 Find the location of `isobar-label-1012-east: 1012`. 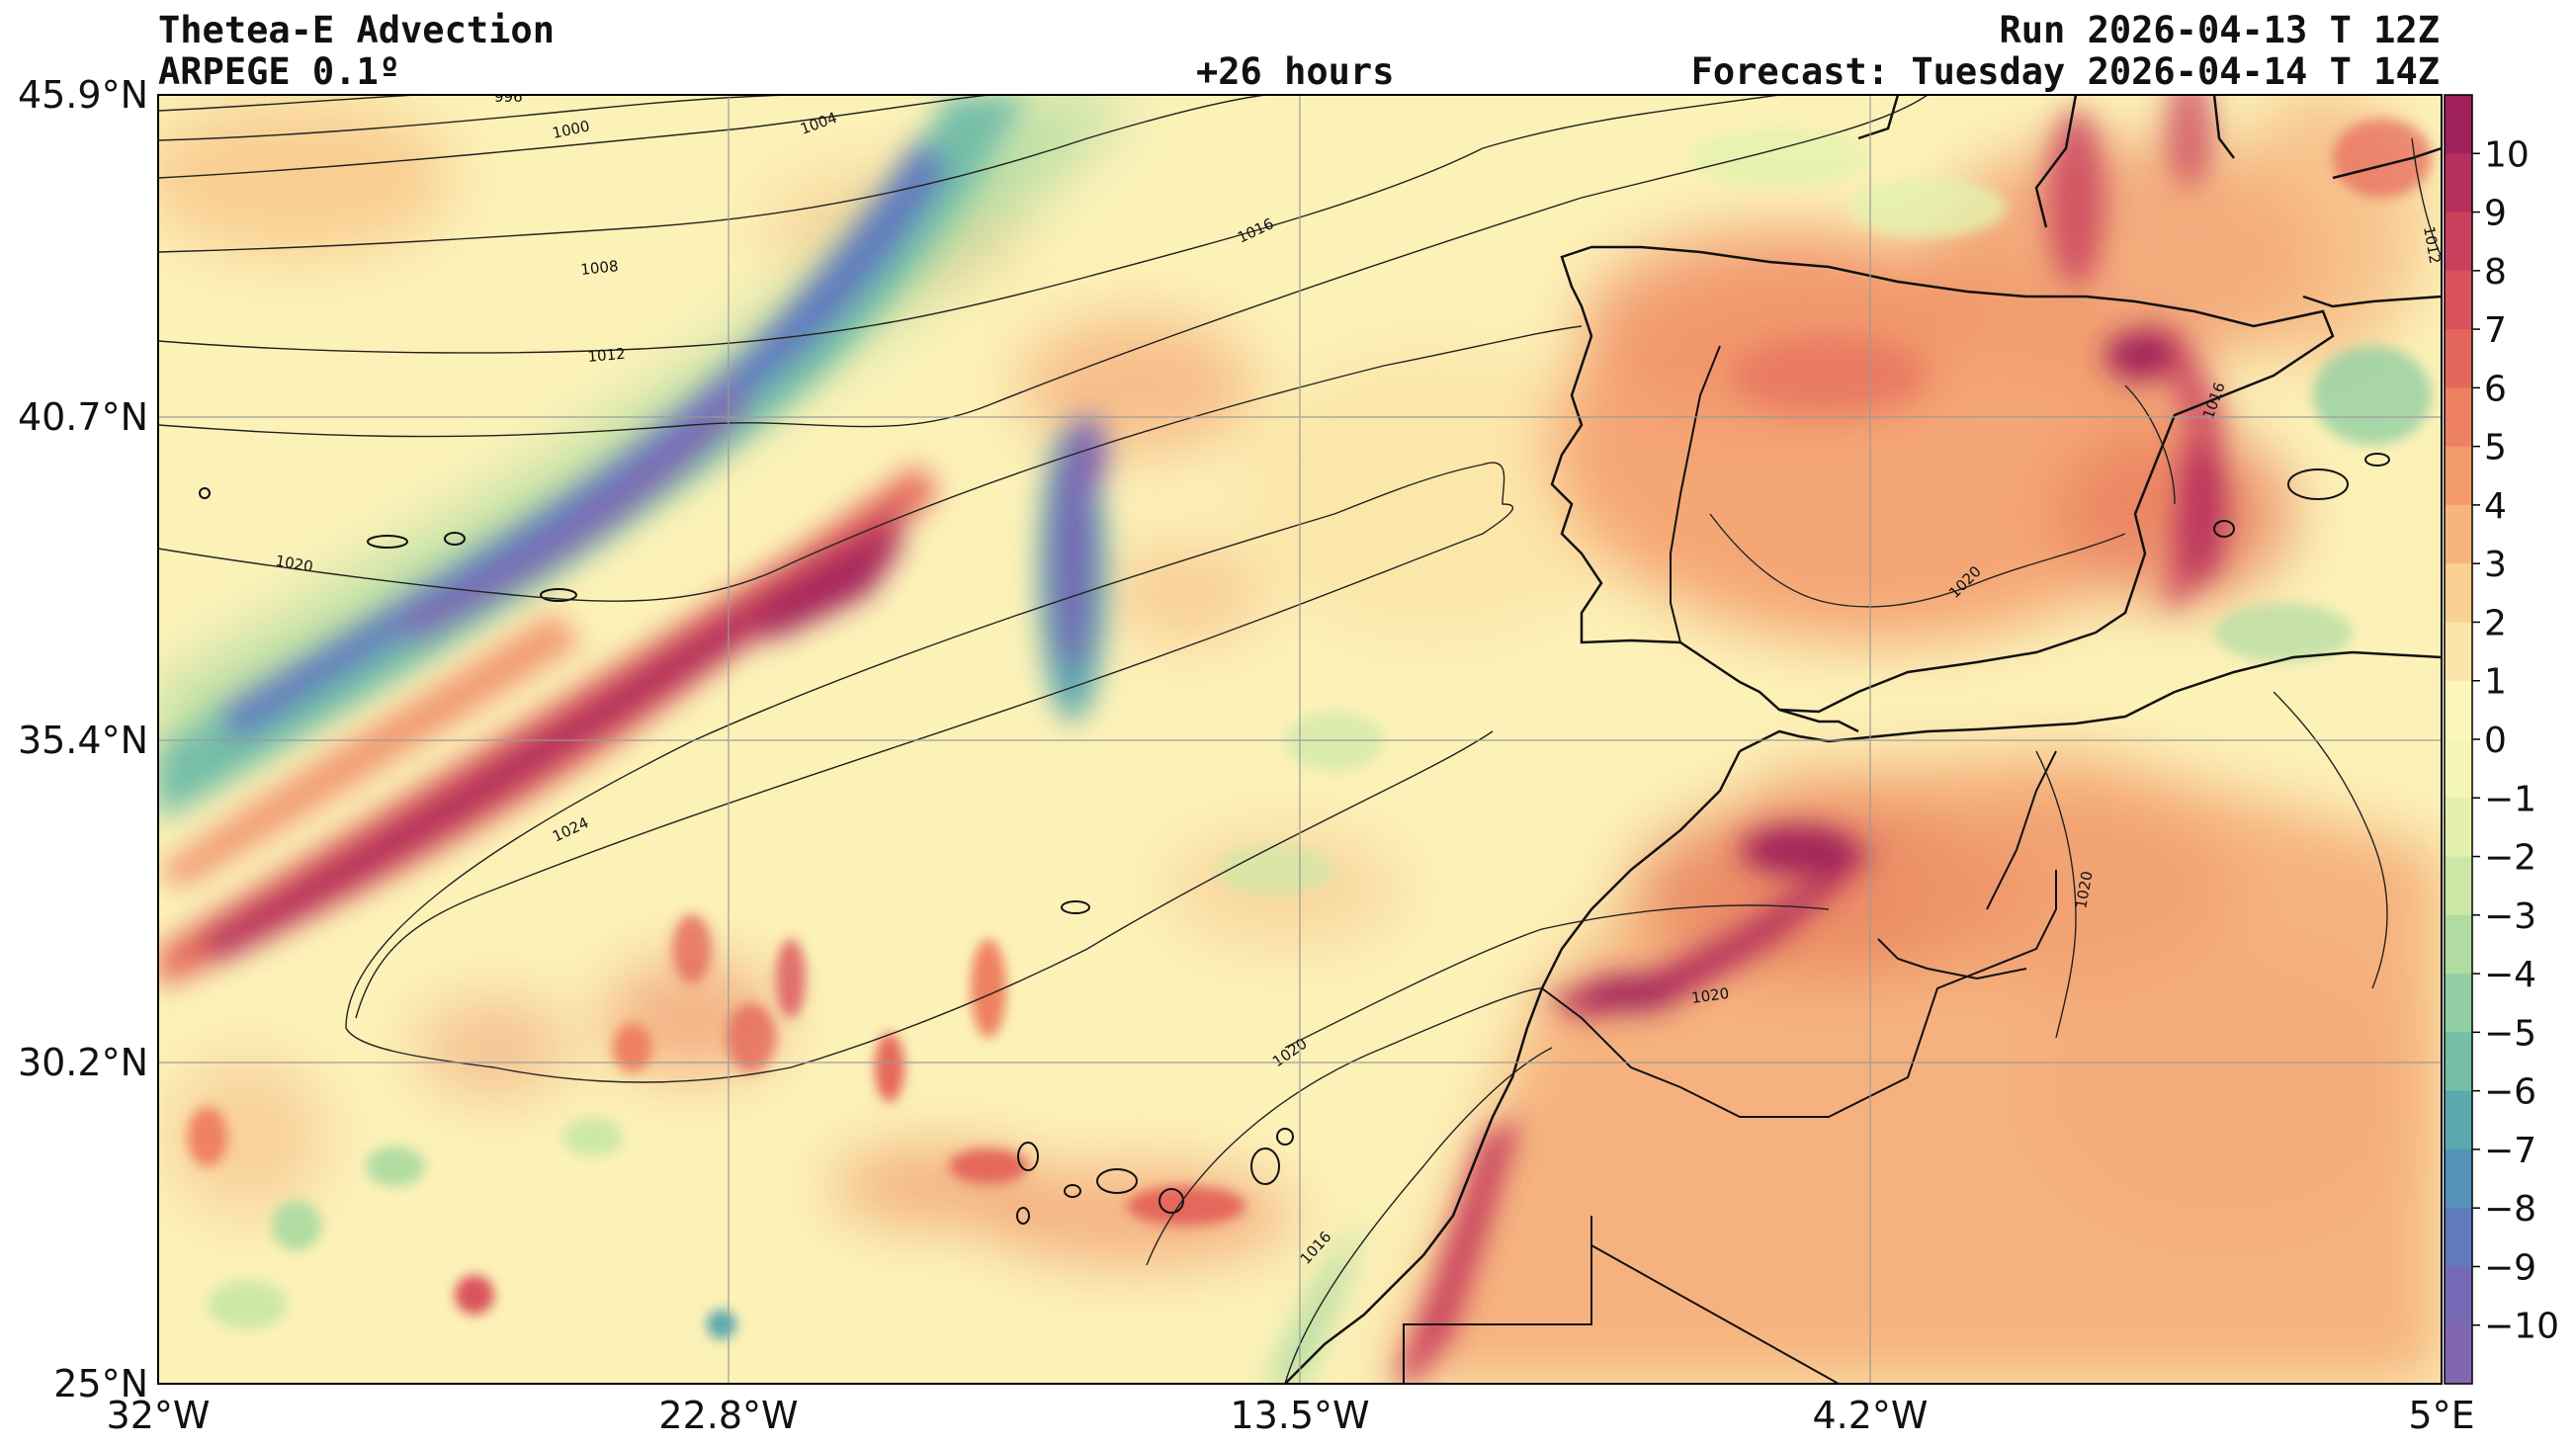

isobar-label-1012-east: 1012 is located at coordinates (2432, 245).